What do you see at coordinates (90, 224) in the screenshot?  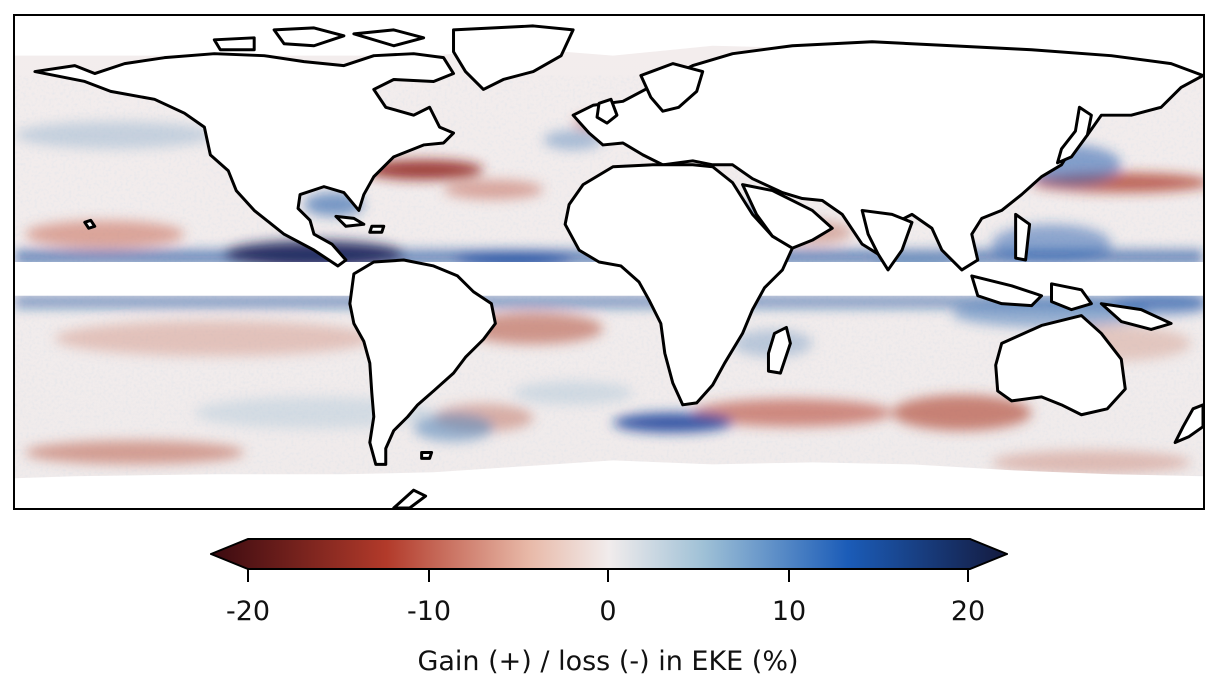 I see `hawaii` at bounding box center [90, 224].